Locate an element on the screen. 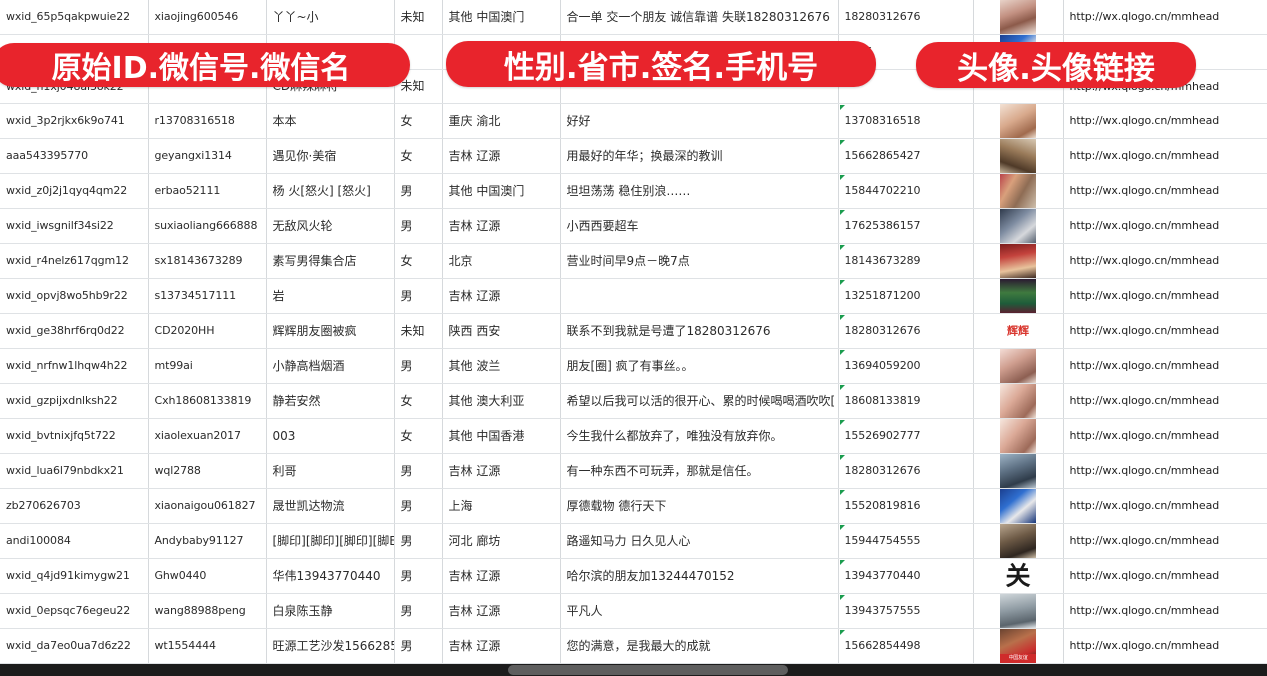 The image size is (1267, 676). cell-wechat-id: r13708316518 is located at coordinates (207, 121).